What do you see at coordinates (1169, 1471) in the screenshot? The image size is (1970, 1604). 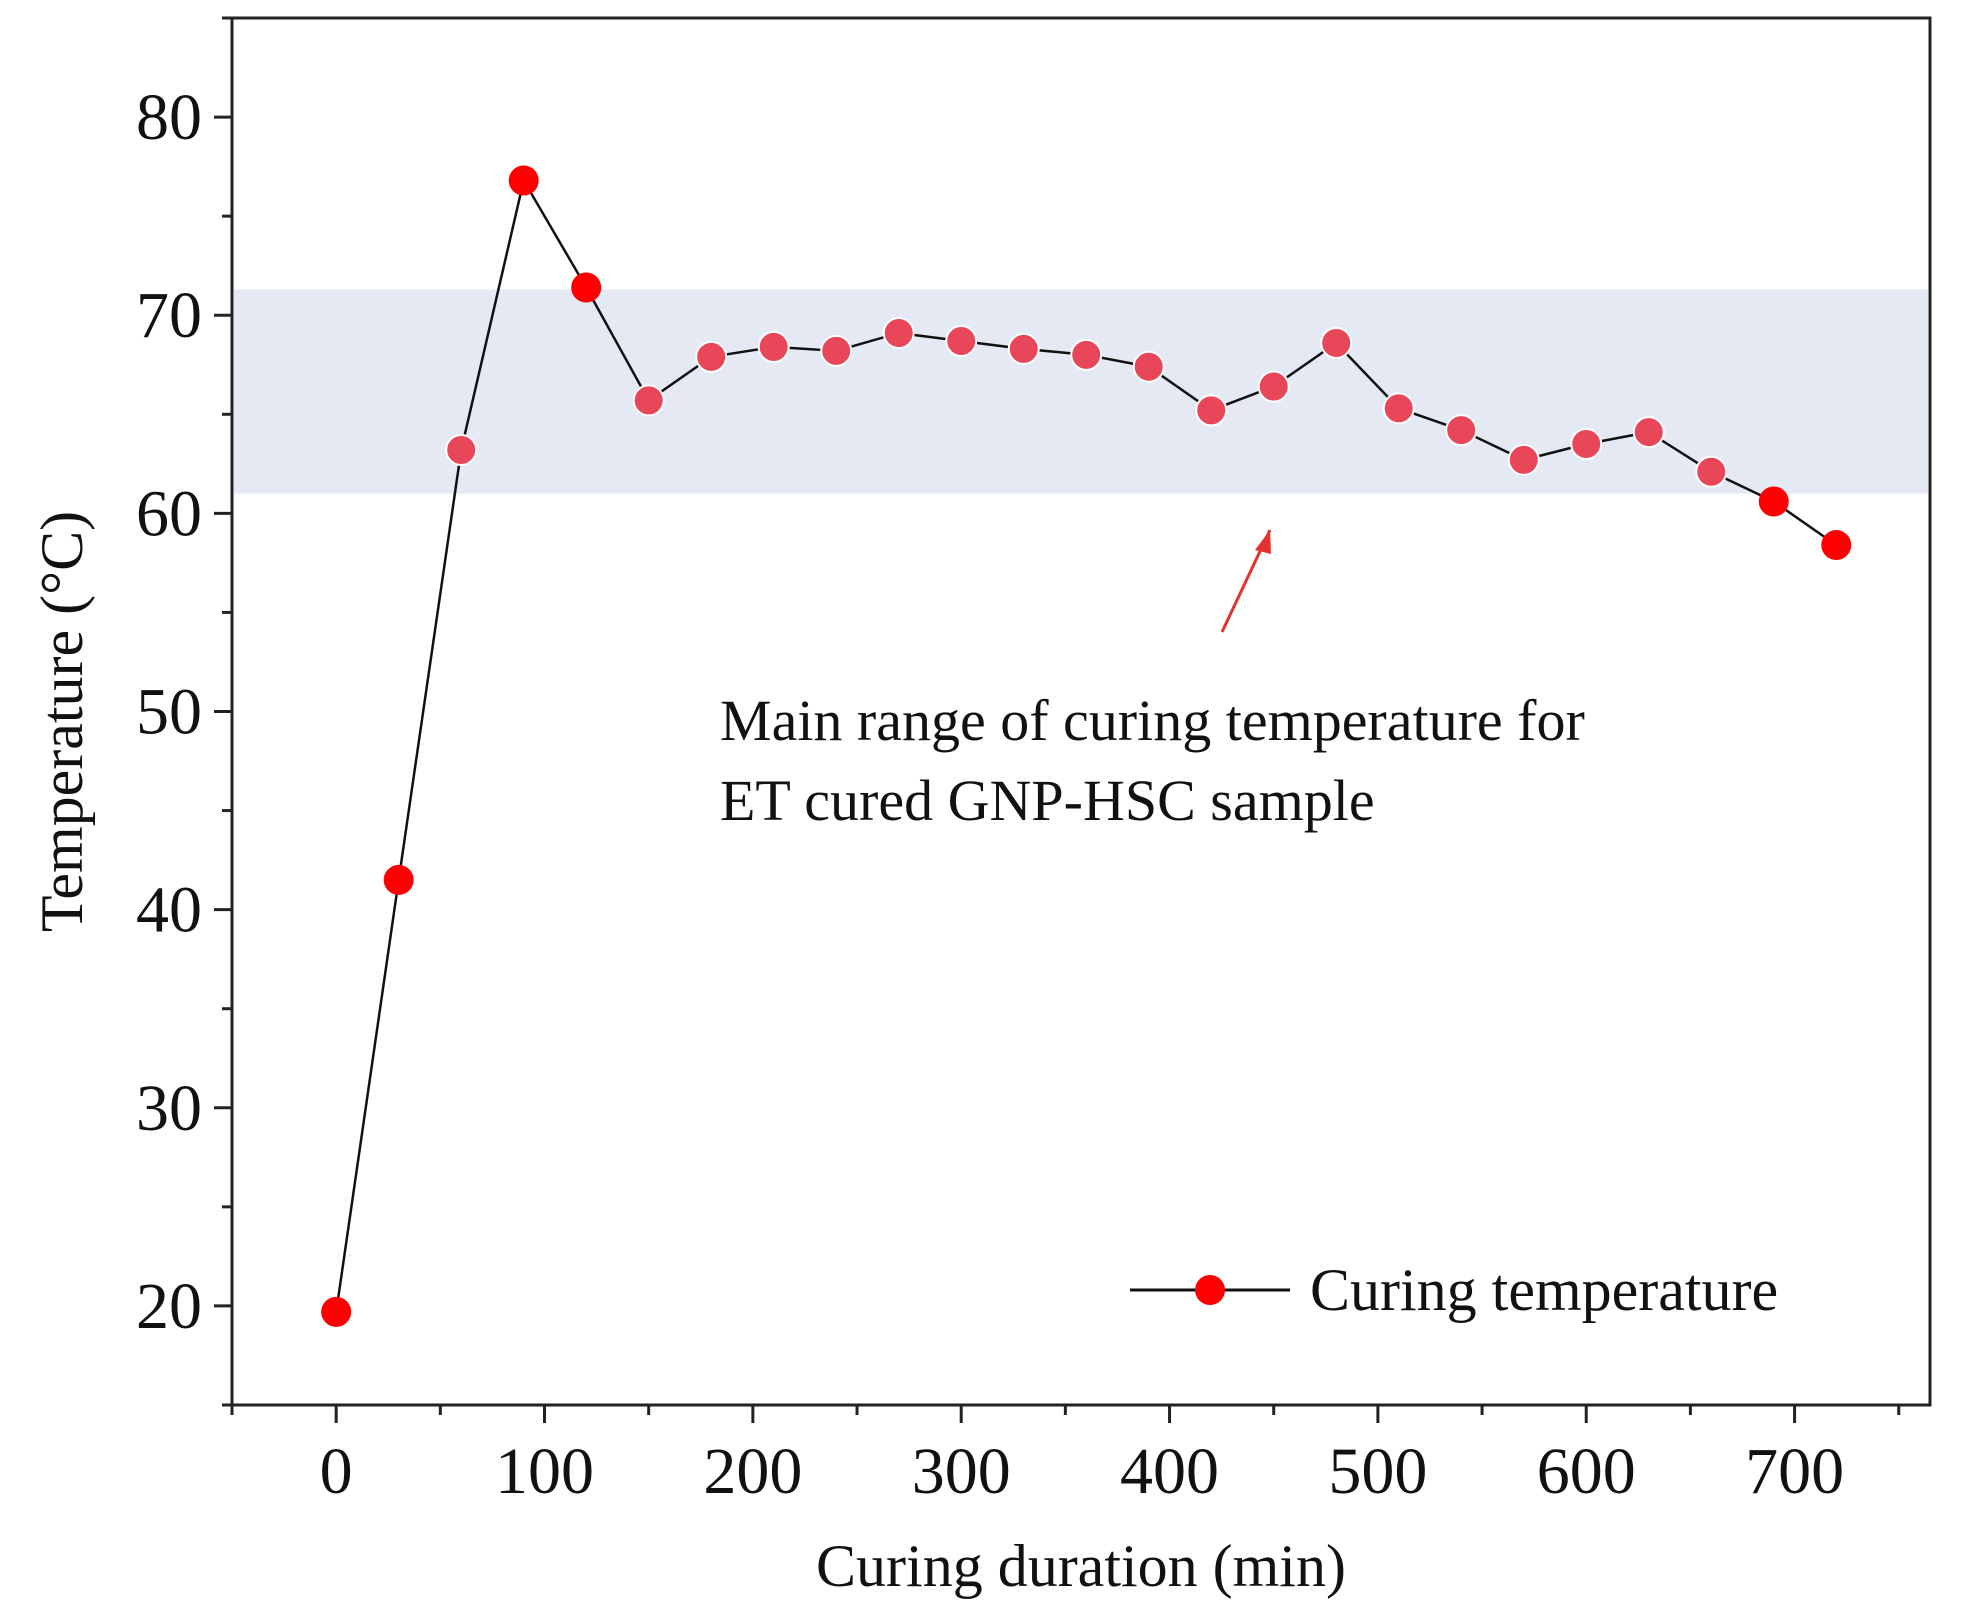 I see `x-tick-label: 400` at bounding box center [1169, 1471].